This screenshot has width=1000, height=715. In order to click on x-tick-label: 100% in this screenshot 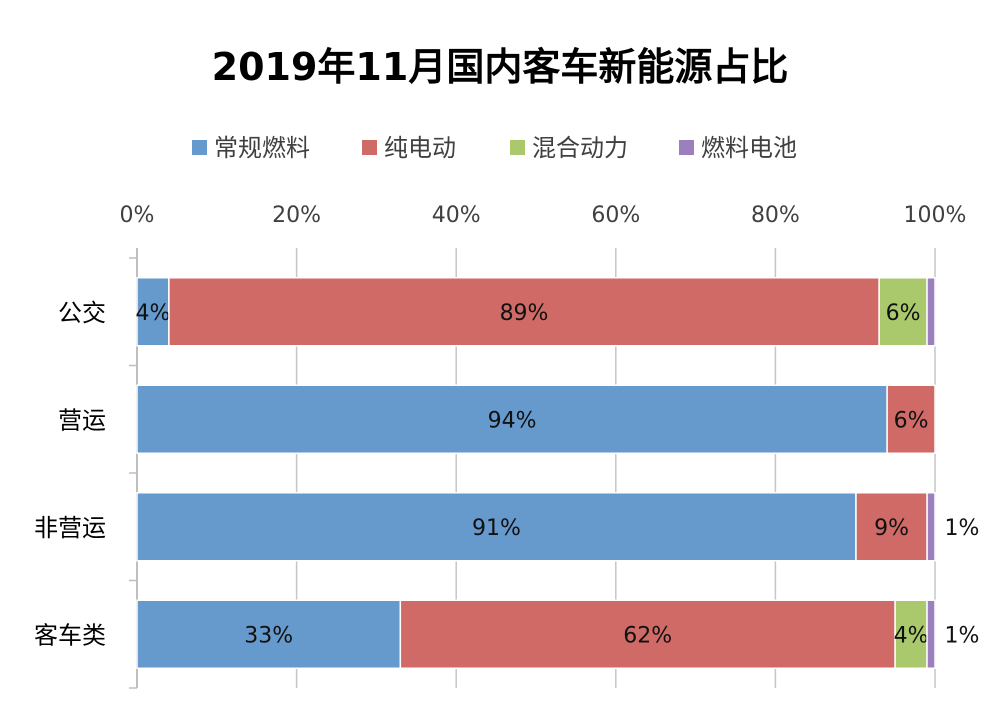, I will do `click(935, 215)`.